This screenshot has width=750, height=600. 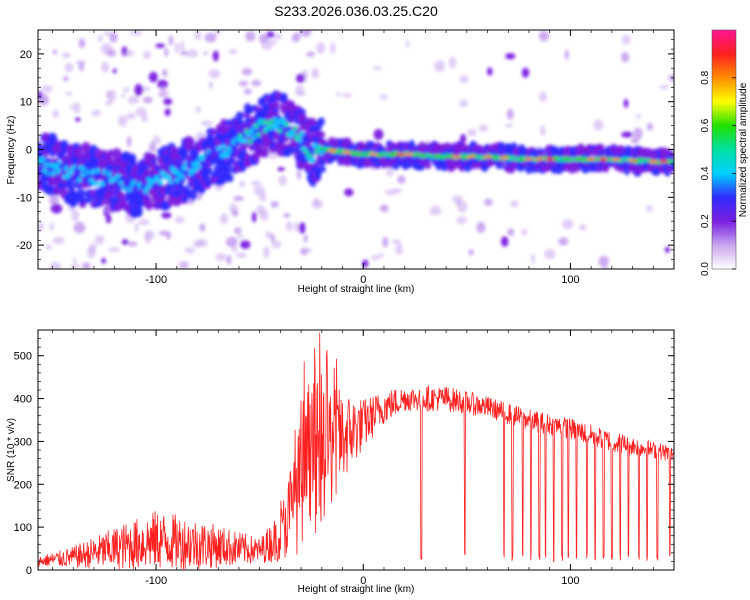 What do you see at coordinates (705, 173) in the screenshot?
I see `colorbar-tick-label: 0.4` at bounding box center [705, 173].